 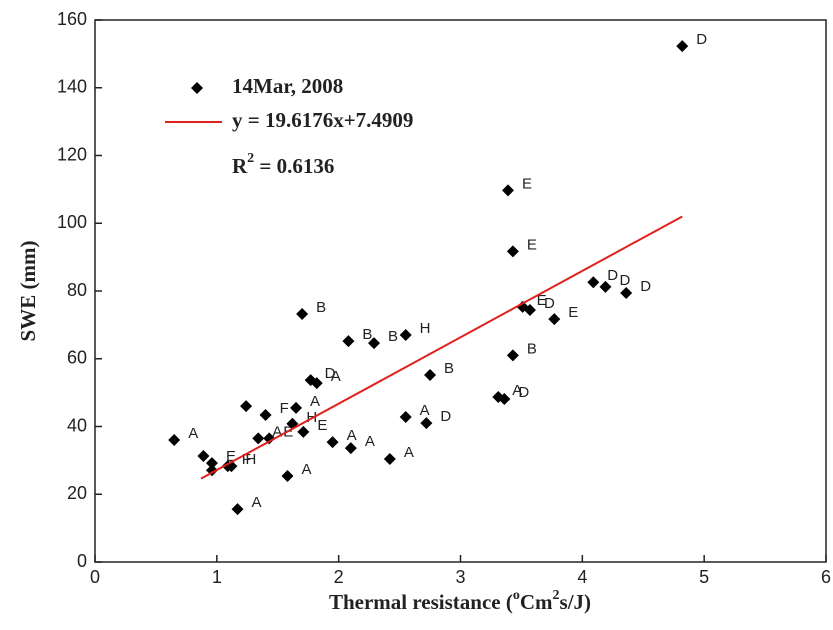 I want to click on x-tick-label: 0, so click(x=95, y=577).